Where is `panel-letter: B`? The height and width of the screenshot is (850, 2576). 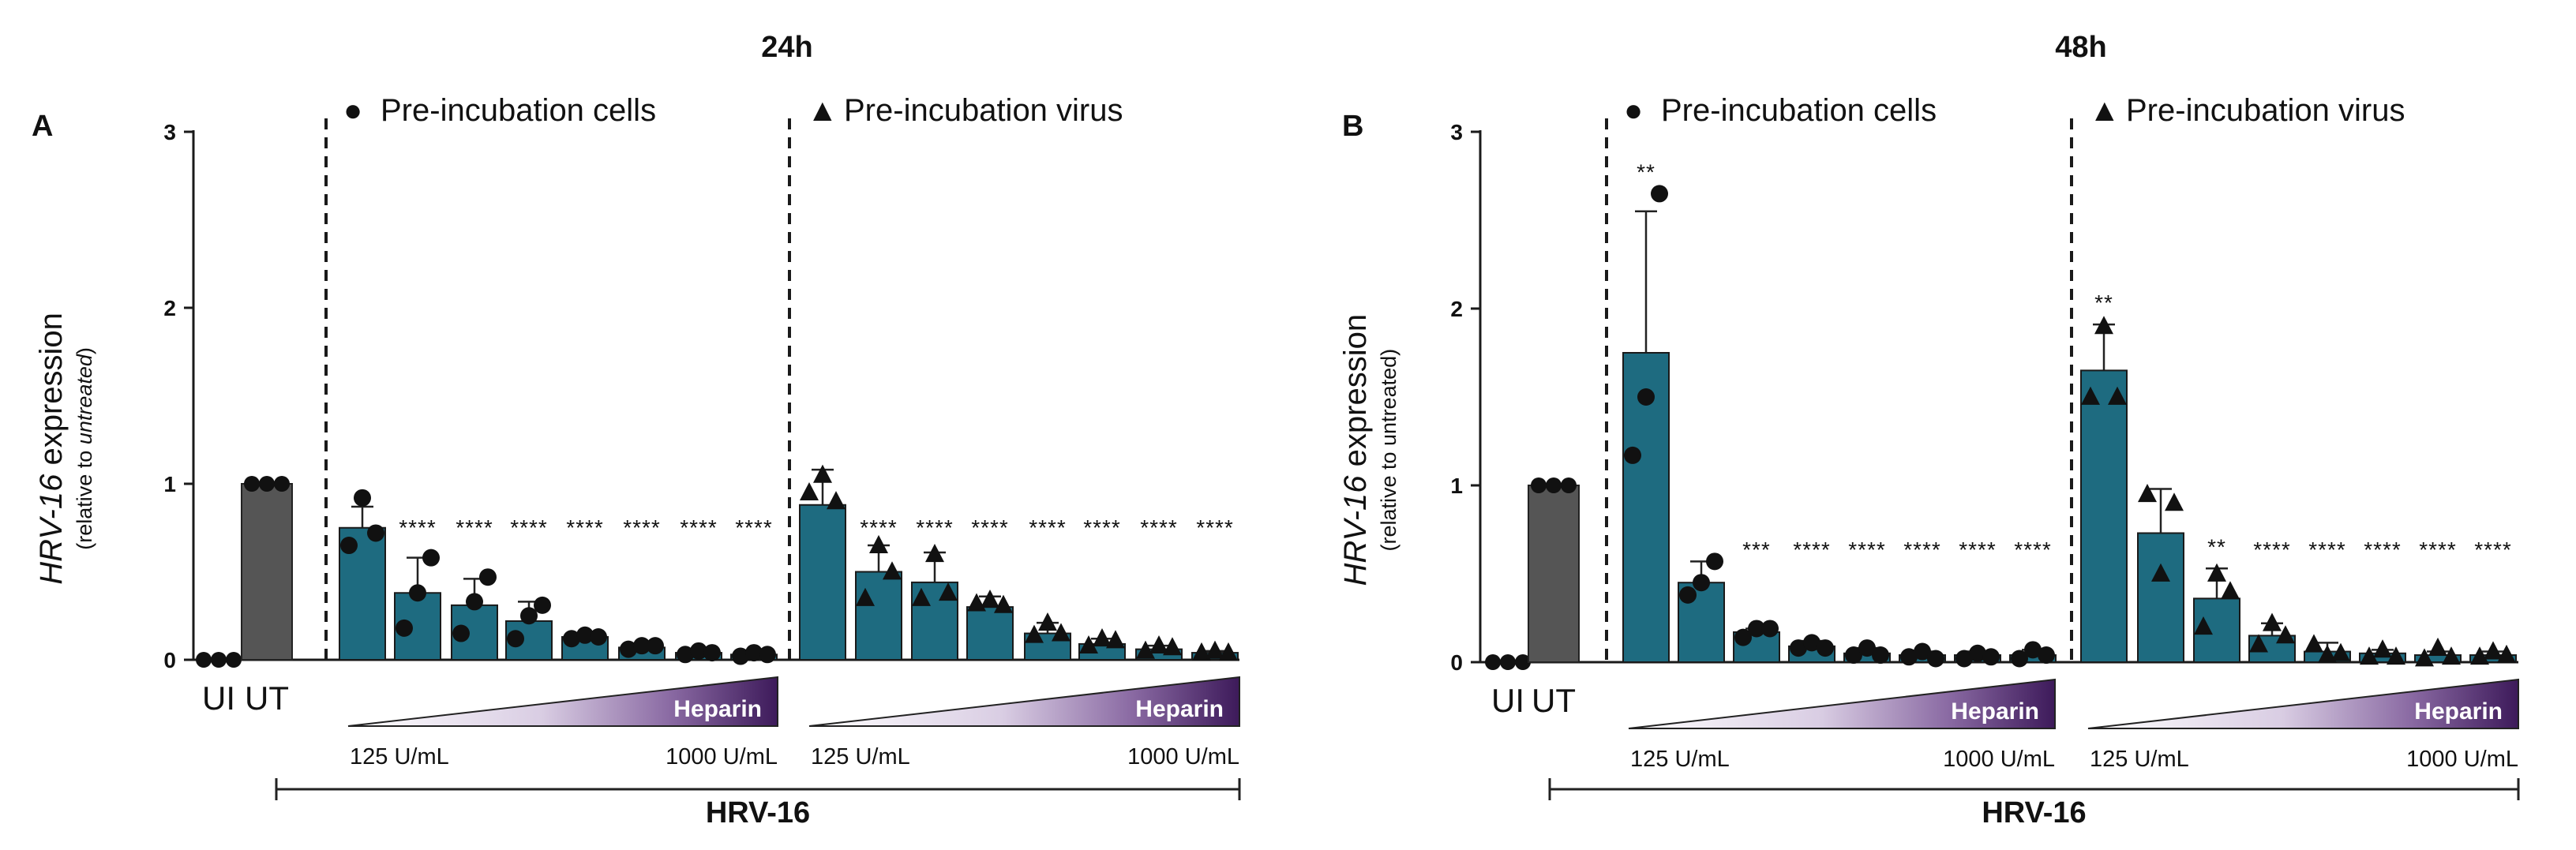
panel-letter: B is located at coordinates (1352, 126).